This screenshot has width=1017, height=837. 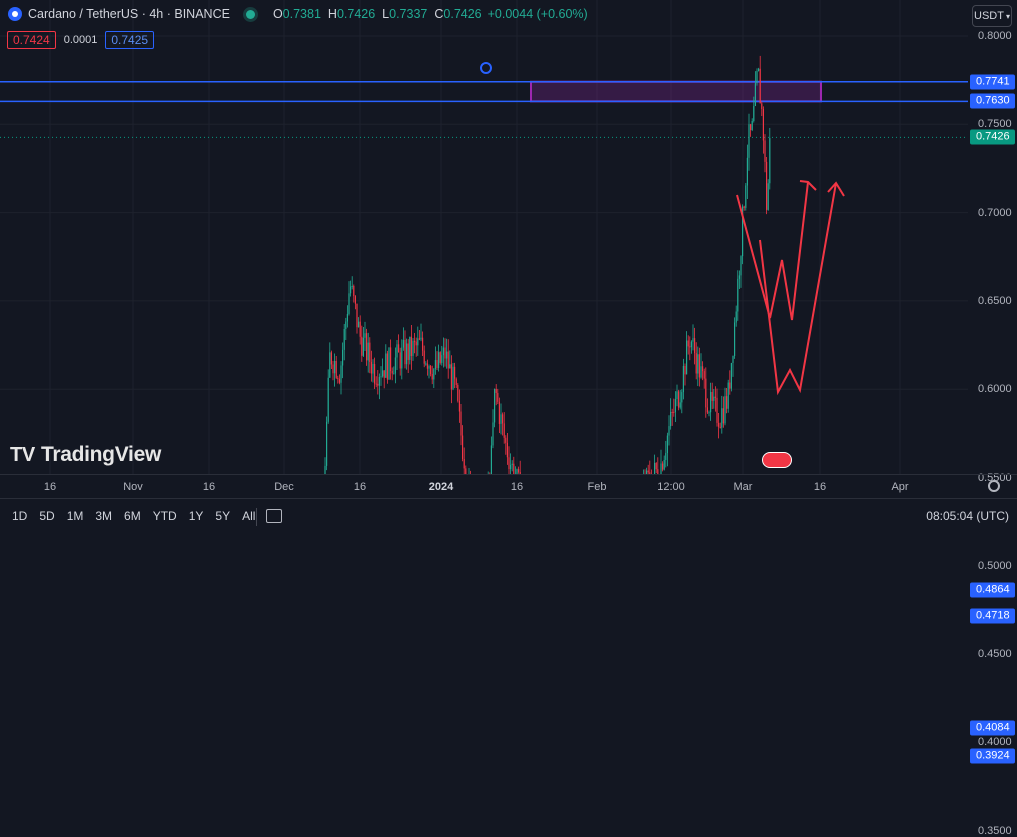 What do you see at coordinates (995, 830) in the screenshot?
I see `price-tick-label: 0.3500` at bounding box center [995, 830].